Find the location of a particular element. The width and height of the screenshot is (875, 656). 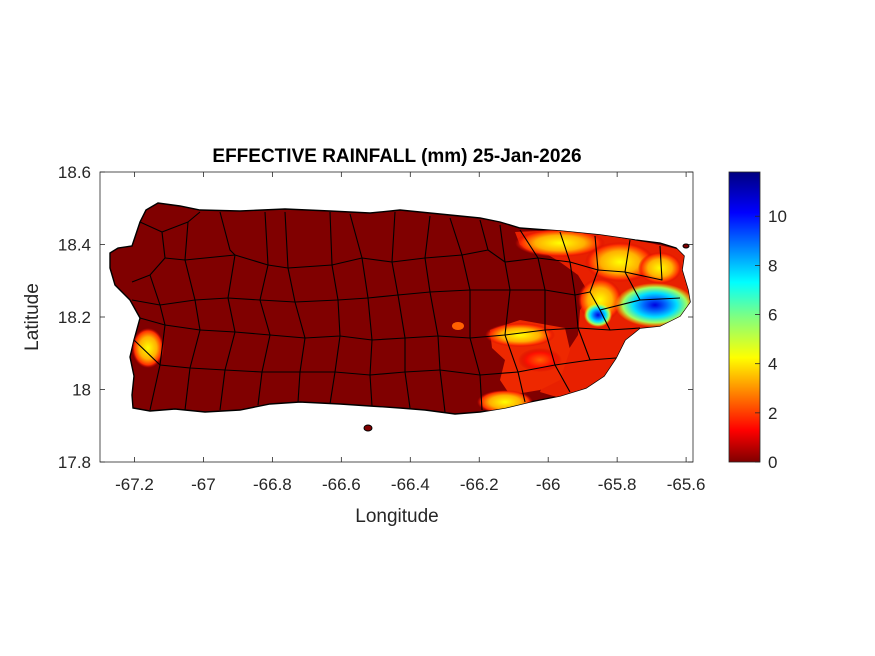

y-tick-label: 17.8 is located at coordinates (74, 462).